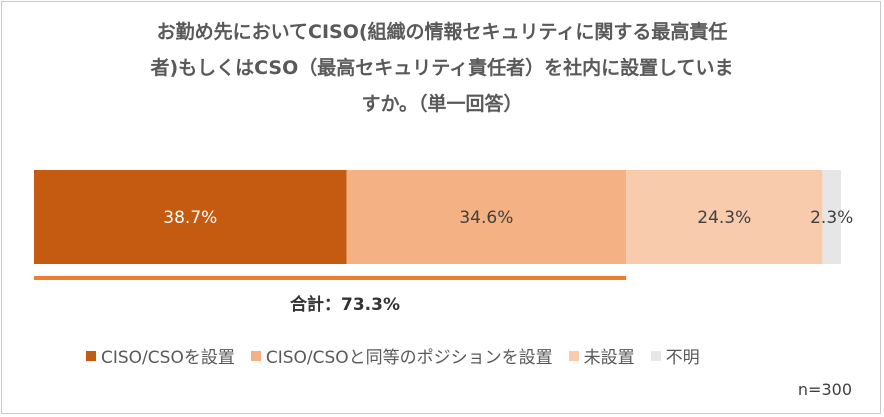  Describe the element at coordinates (442, 32) in the screenshot. I see `title-line-1: お勤め先においてCISO(組織の情報セキュリティに関する最高責任` at that location.